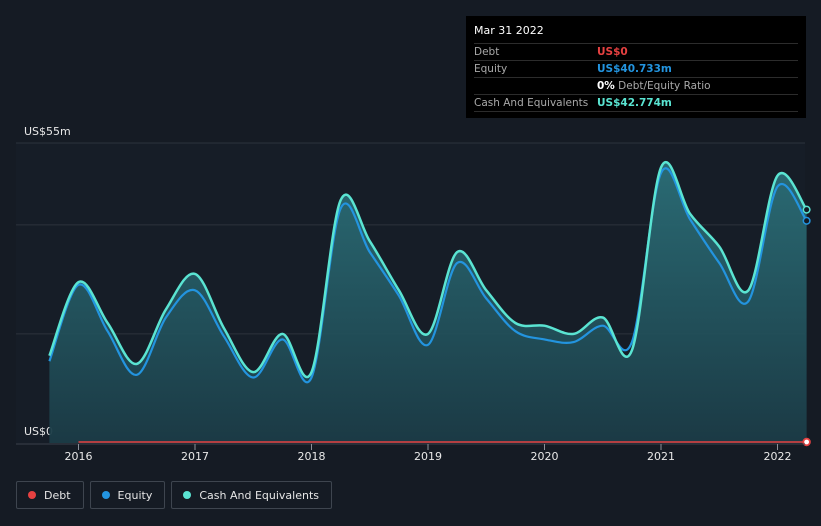 This screenshot has height=526, width=821. I want to click on legend-item-equity: Equity, so click(127, 495).